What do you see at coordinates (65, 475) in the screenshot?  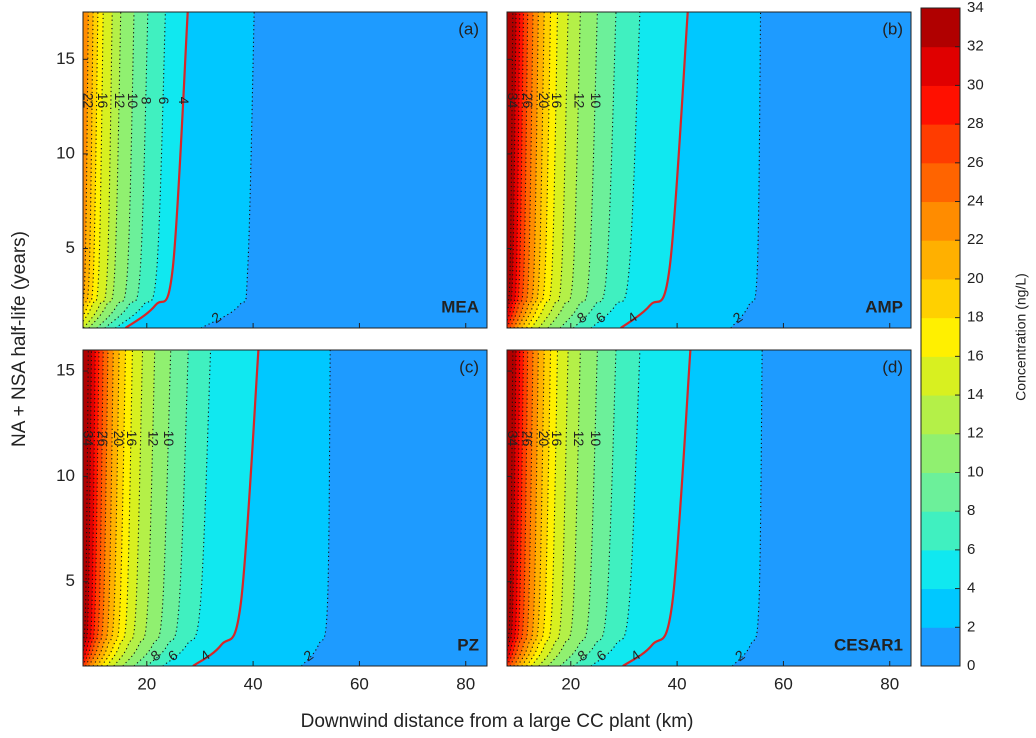 I see `y-tick-label: 10` at bounding box center [65, 475].